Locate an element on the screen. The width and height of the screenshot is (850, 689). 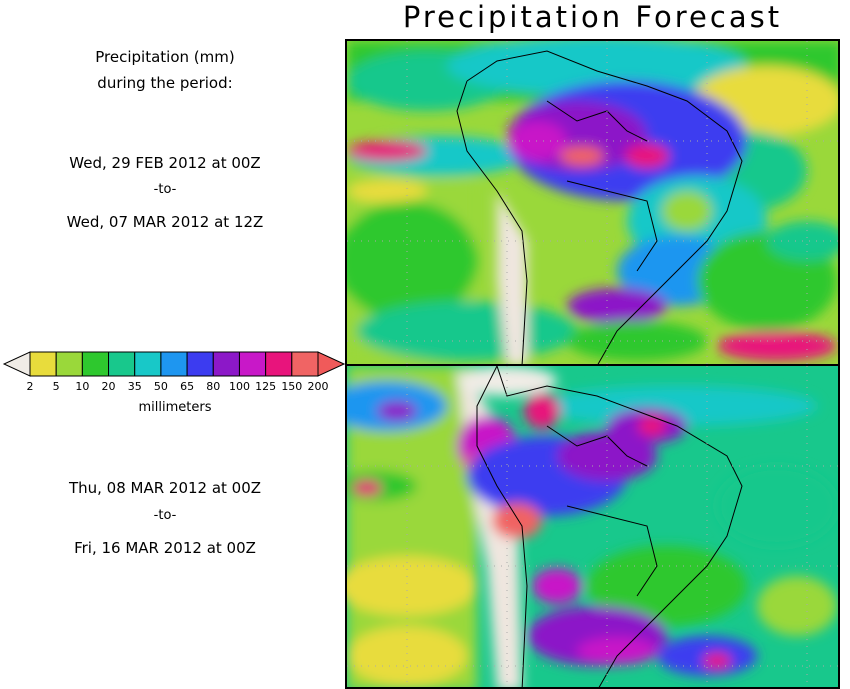
legend-tick-label: 150 is located at coordinates (291, 386).